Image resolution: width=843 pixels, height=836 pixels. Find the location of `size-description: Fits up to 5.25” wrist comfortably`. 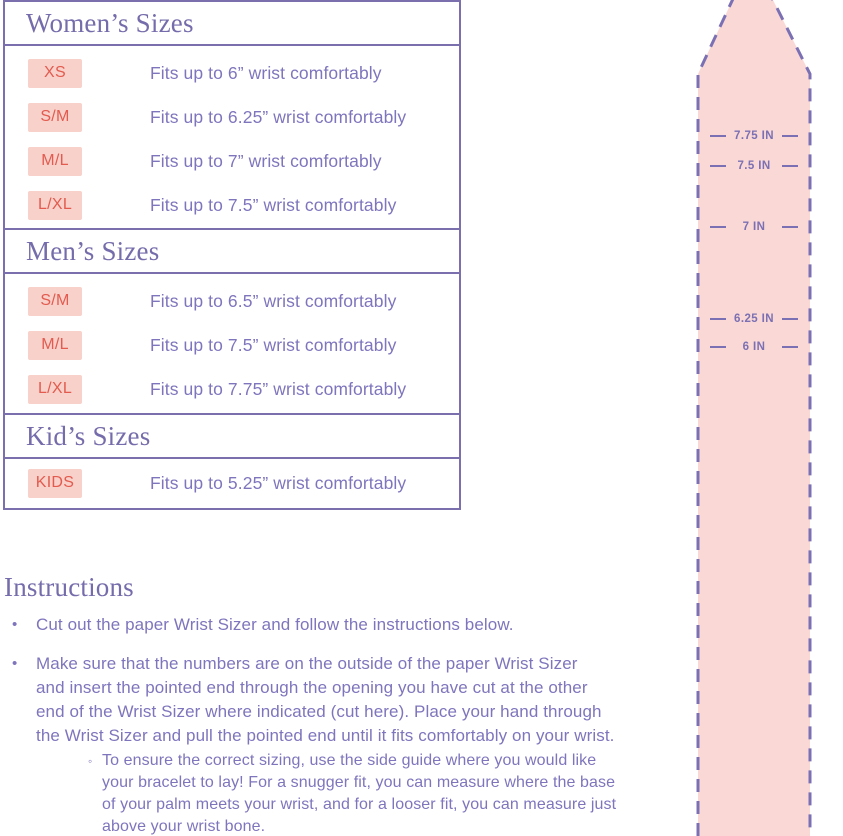

size-description: Fits up to 5.25” wrist comfortably is located at coordinates (278, 482).